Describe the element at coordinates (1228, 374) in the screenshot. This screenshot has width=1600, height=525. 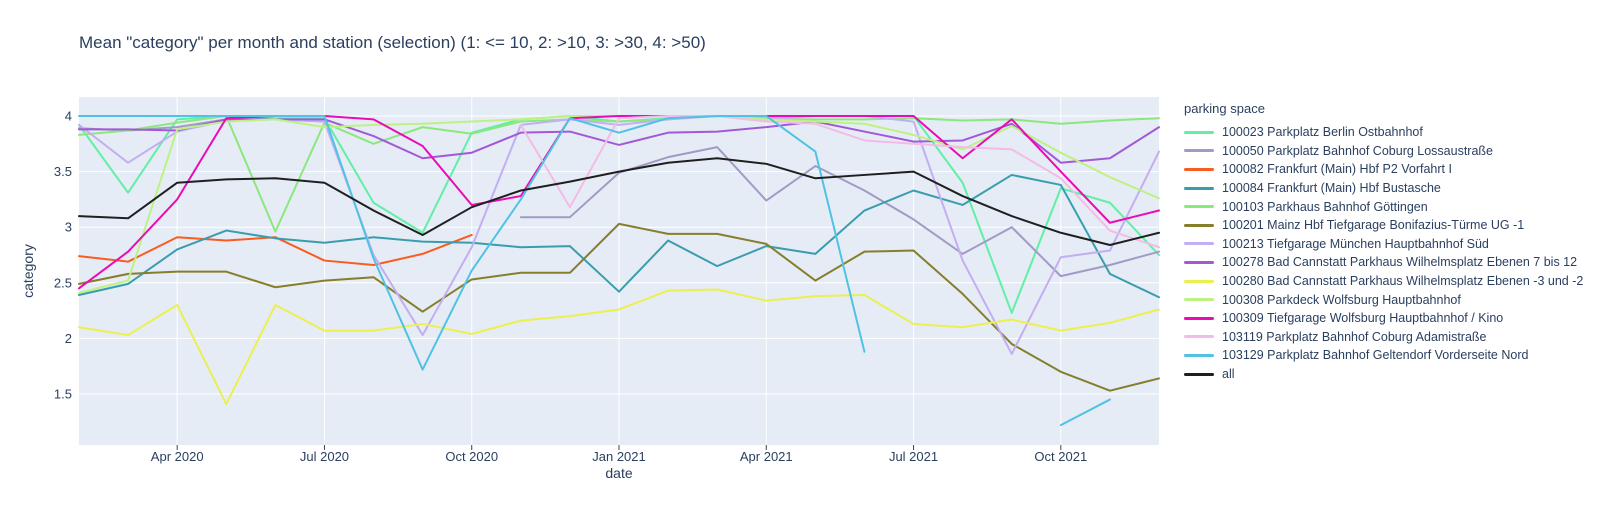
I see `legend-item-label: all` at that location.